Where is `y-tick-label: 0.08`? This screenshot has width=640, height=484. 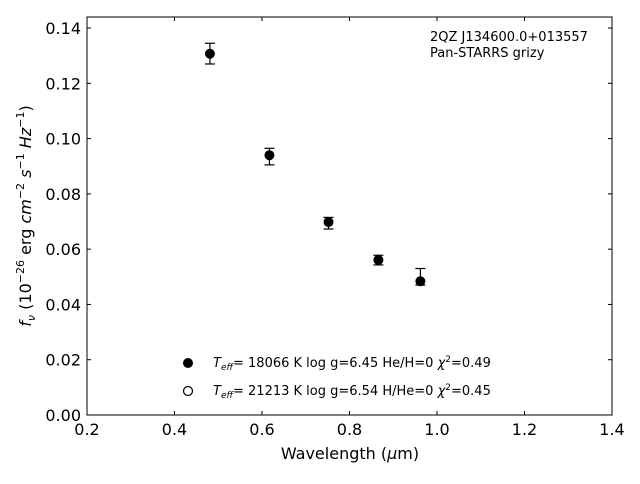
y-tick-label: 0.08 is located at coordinates (63, 194).